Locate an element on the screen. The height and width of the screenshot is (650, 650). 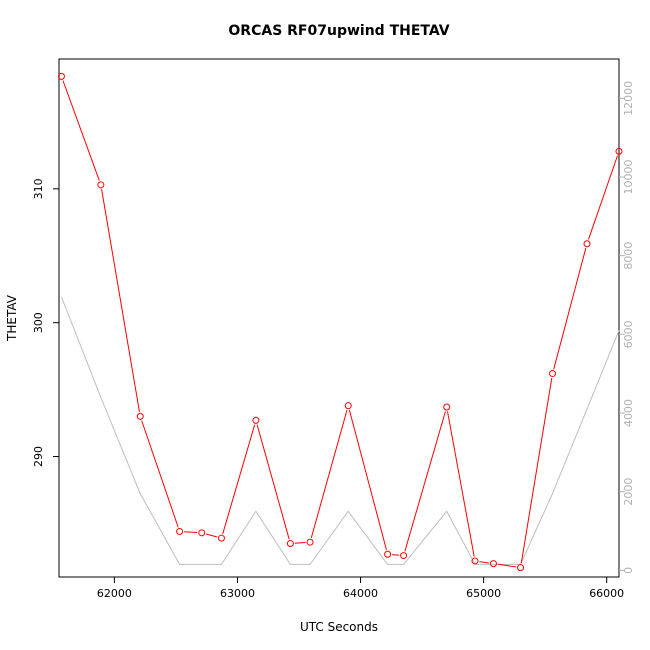
y-axis-right: 0 2000 4000 6000 8000 10000 12000 is located at coordinates (627, 327).